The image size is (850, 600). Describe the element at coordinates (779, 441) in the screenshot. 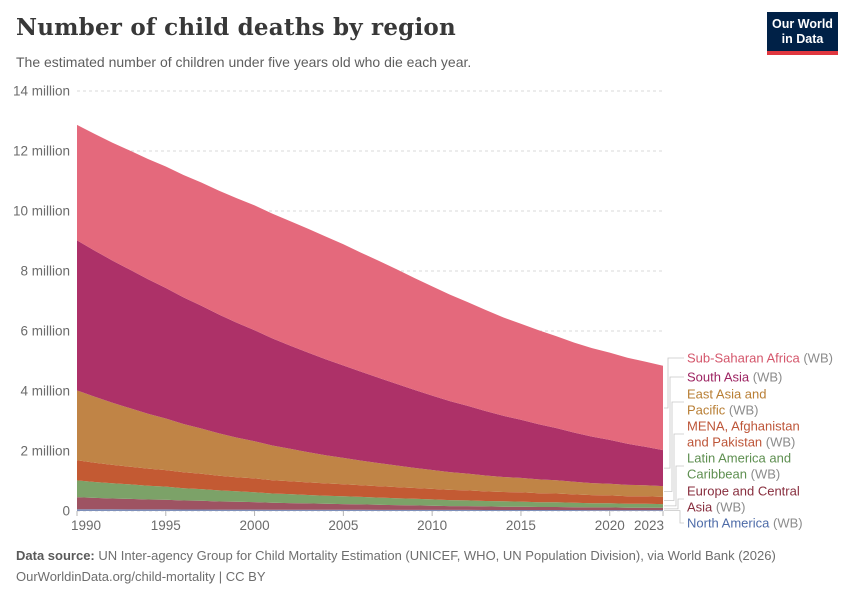

I see `legend-suffix-mena-afghanistan-and-pakistan: (WB)` at that location.